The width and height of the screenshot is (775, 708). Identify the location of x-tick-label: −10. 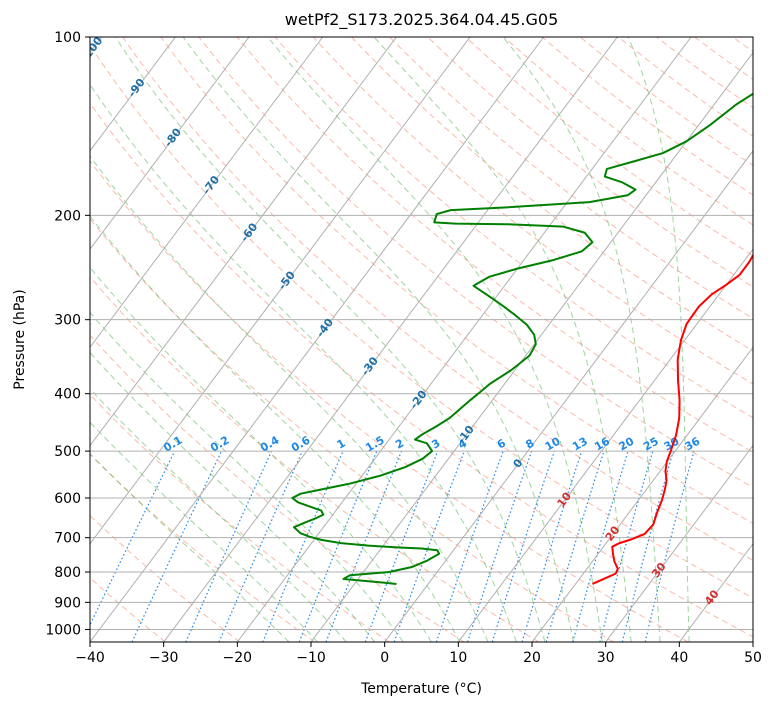
(311, 658).